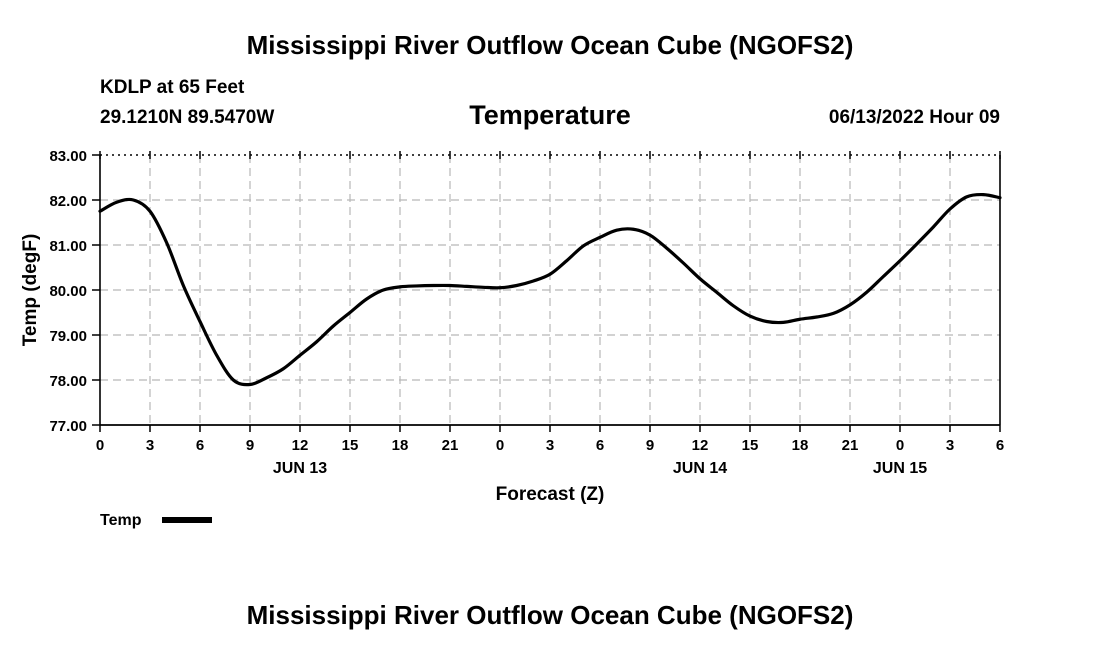  I want to click on y-tick-label: 80.00, so click(68, 291).